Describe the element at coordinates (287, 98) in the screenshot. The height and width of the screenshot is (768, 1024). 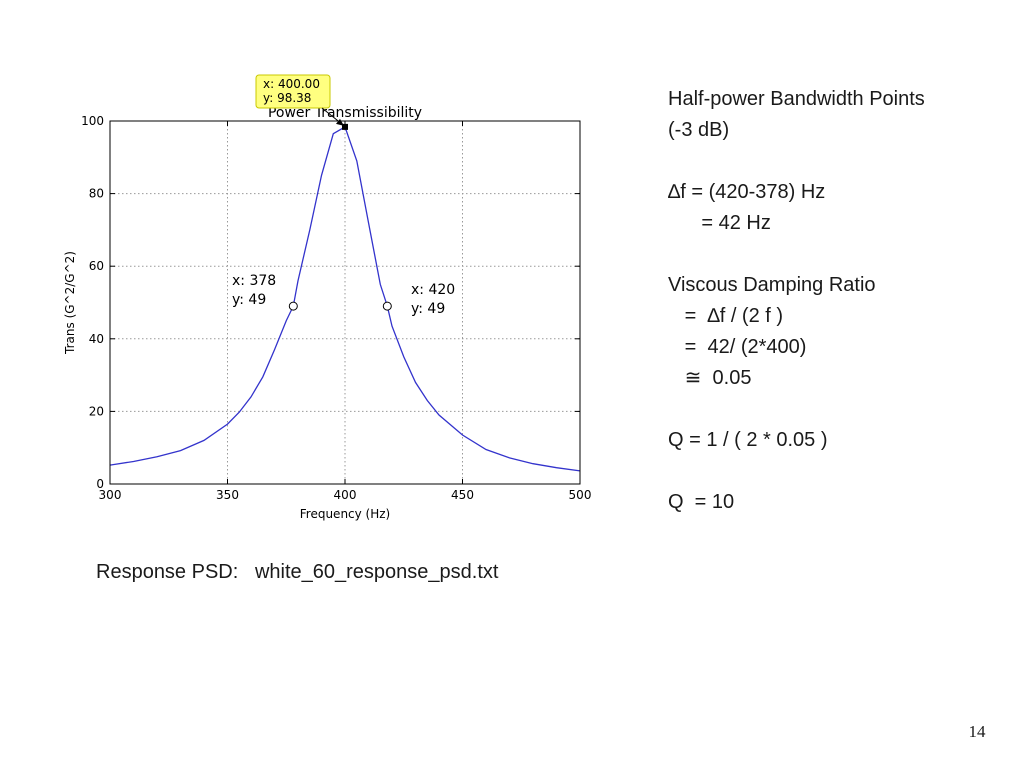
I see `datatip-y: y: 98.38` at that location.